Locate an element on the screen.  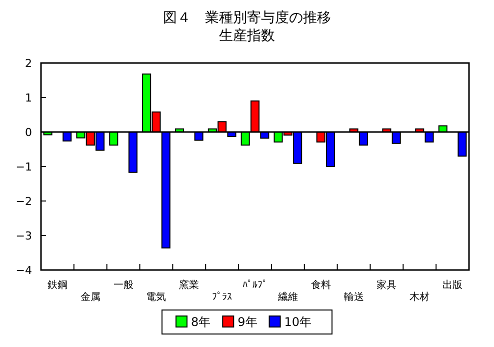
legend-label: 9年 is located at coordinates (248, 322).